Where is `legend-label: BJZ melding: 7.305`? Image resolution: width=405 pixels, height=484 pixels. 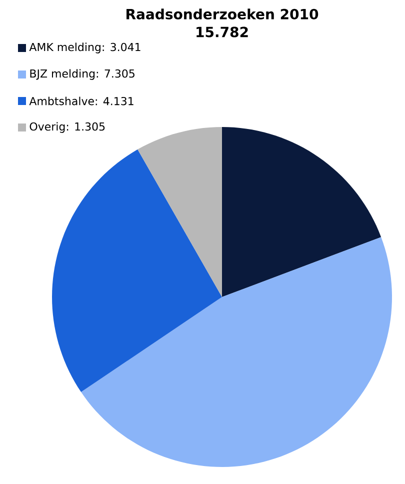
legend-label: BJZ melding: 7.305 is located at coordinates (82, 74).